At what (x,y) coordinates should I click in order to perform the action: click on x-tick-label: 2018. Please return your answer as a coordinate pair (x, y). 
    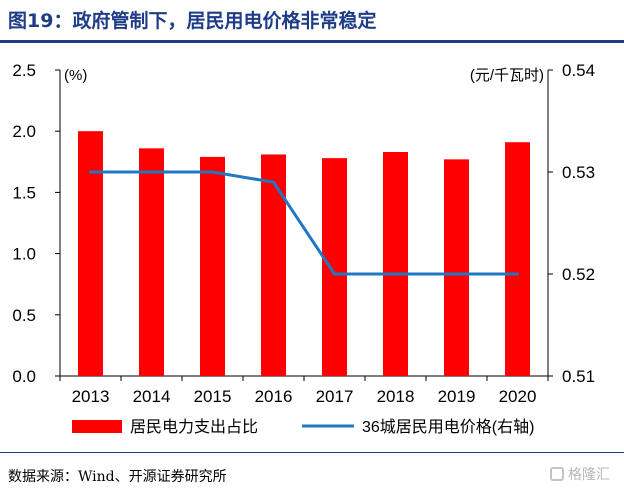
    Looking at the image, I should click on (396, 396).